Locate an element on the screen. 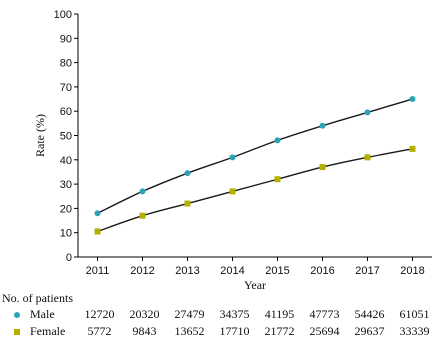 The width and height of the screenshot is (439, 346). male-marker-icon is located at coordinates (17, 315).